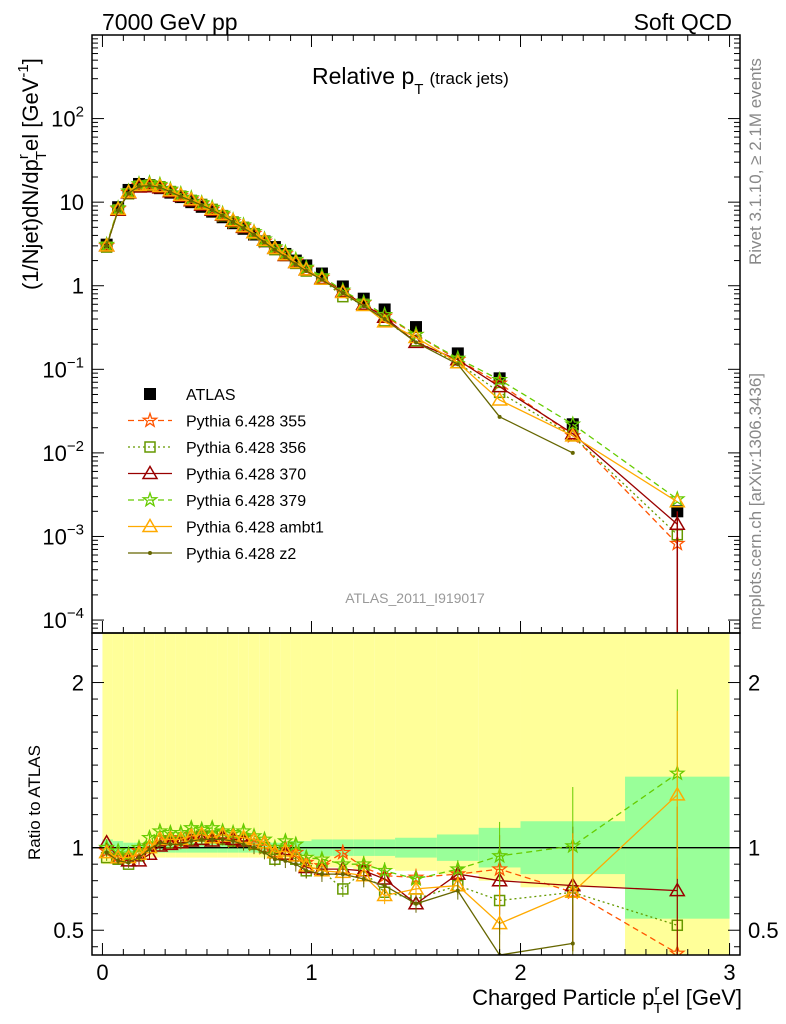 This screenshot has height=1024, width=786. Describe the element at coordinates (657, 1008) in the screenshot. I see `x-label-sub: T` at that location.